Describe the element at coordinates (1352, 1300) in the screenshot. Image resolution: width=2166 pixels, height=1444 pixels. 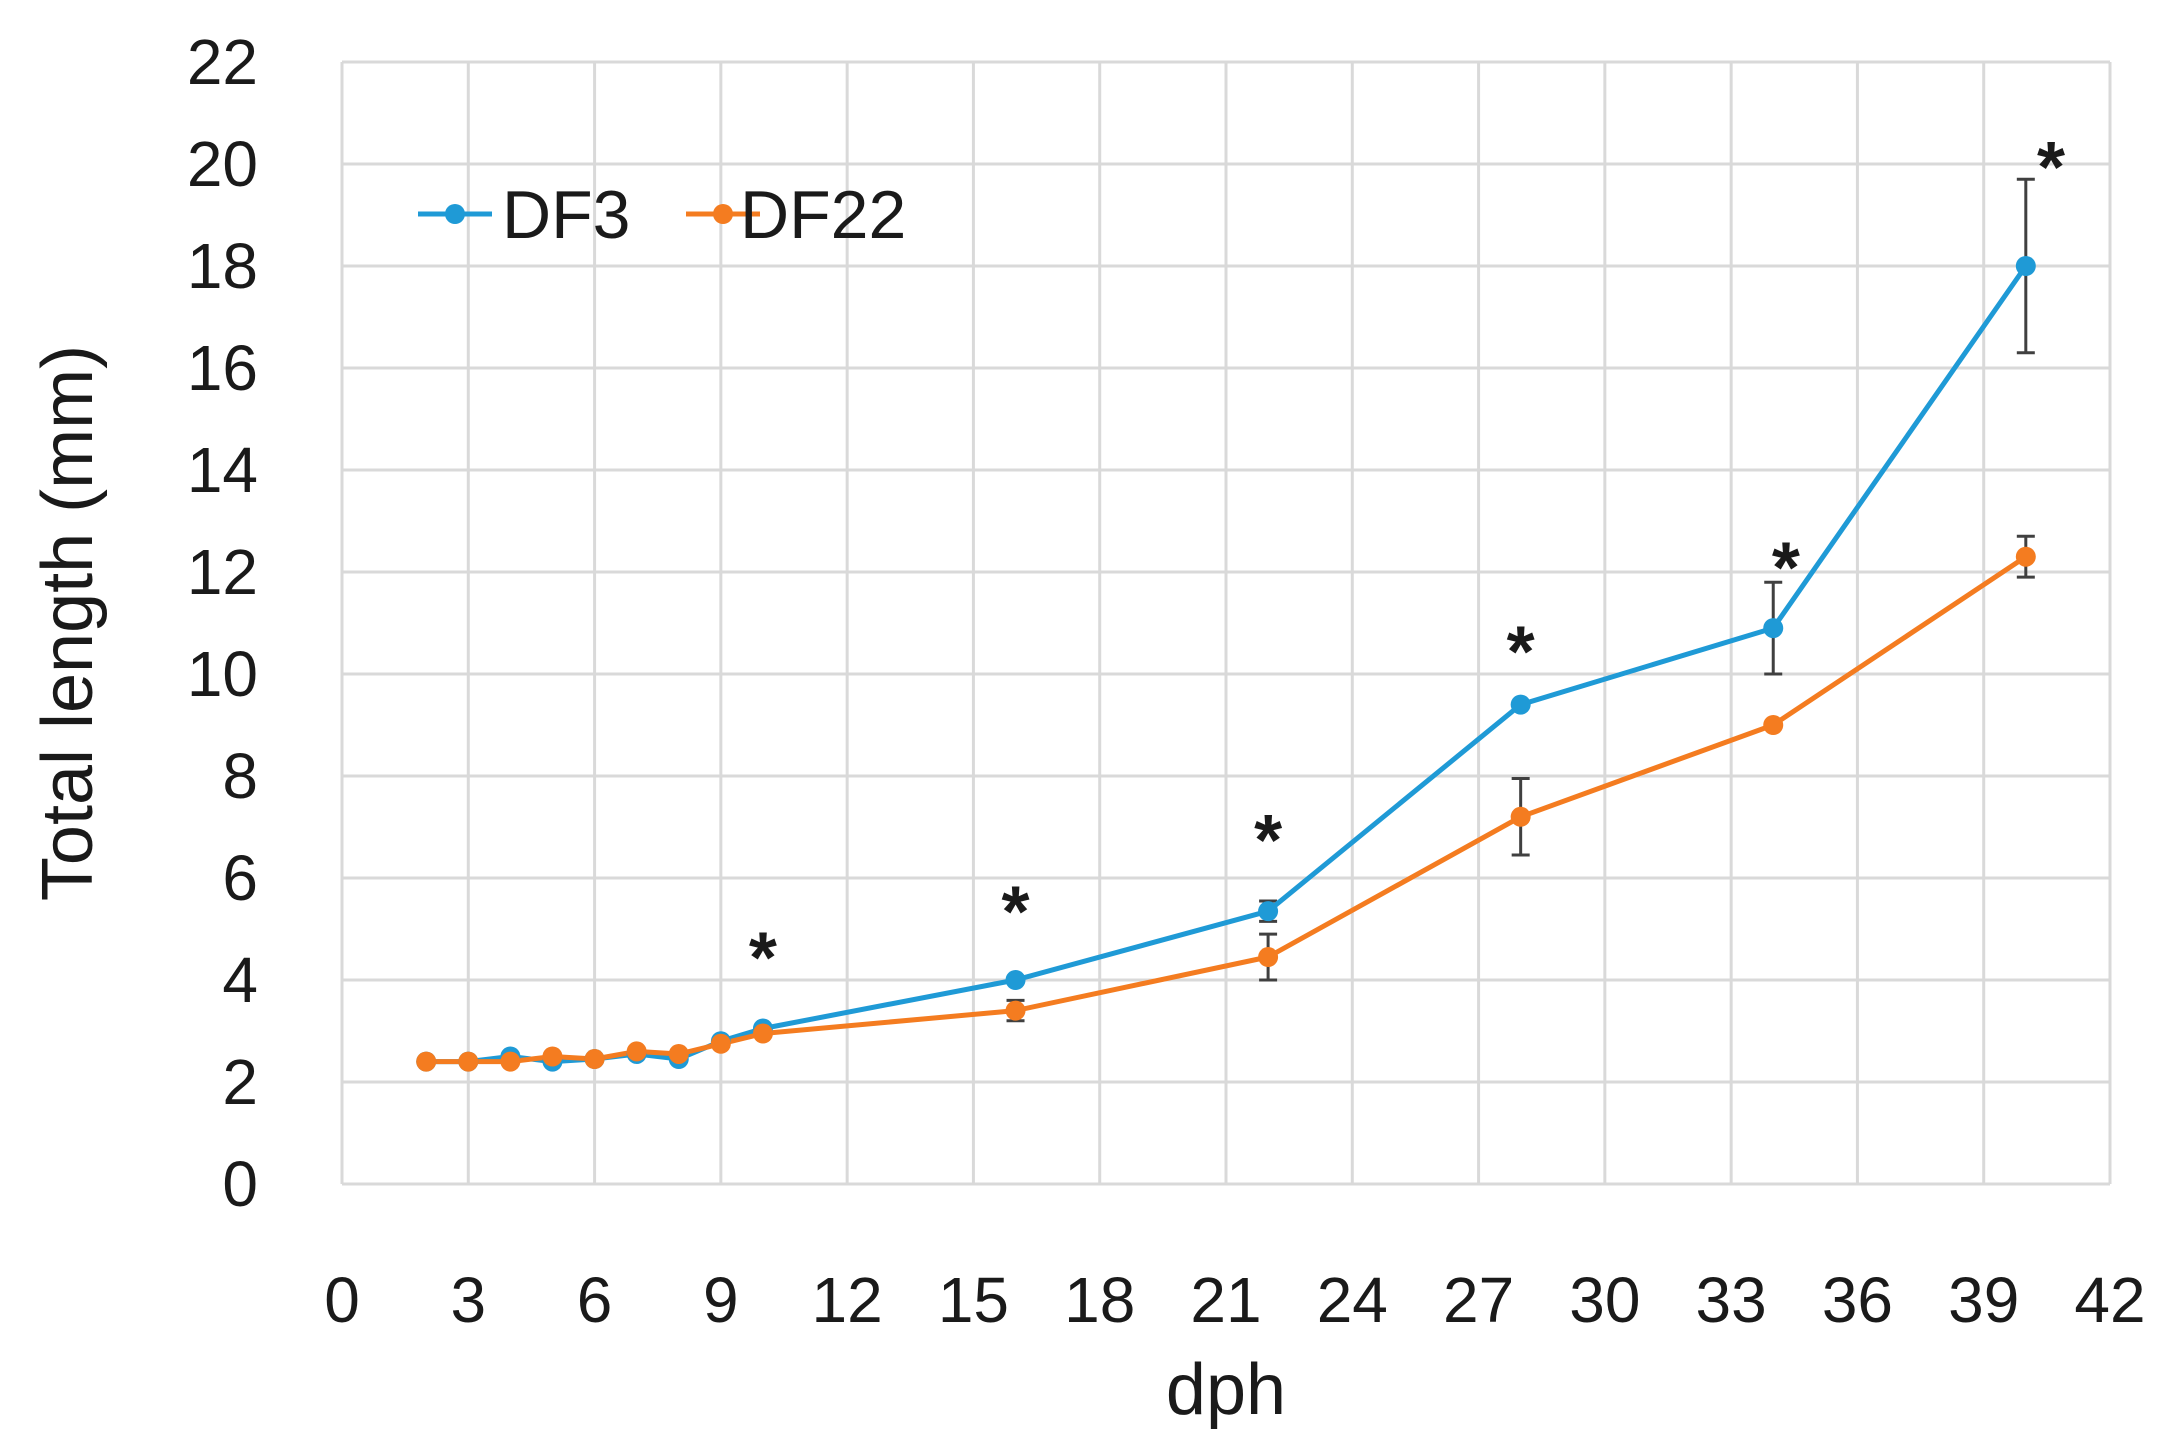
I see `x-tick-label: 24` at that location.